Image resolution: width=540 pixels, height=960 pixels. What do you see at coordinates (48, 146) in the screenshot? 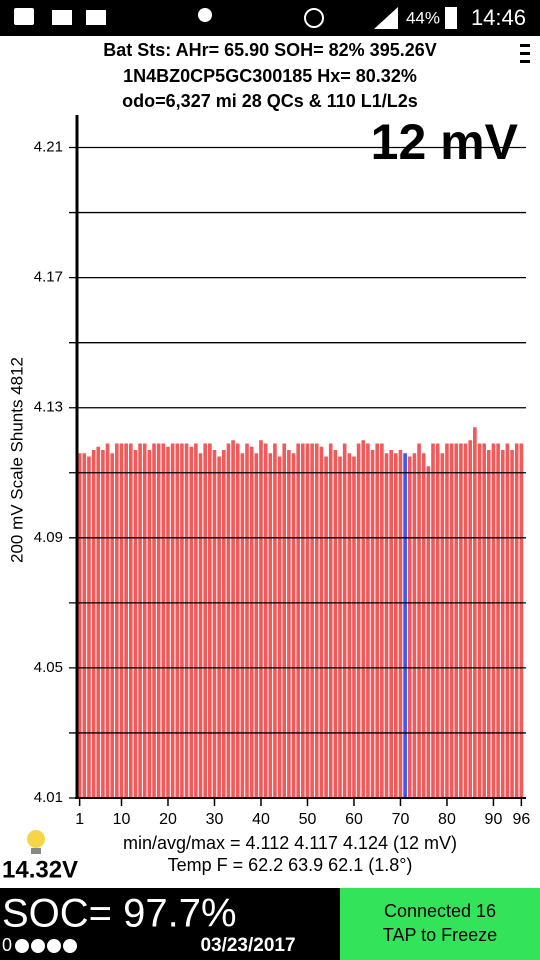
I see `y-tick-label: 4.21` at bounding box center [48, 146].